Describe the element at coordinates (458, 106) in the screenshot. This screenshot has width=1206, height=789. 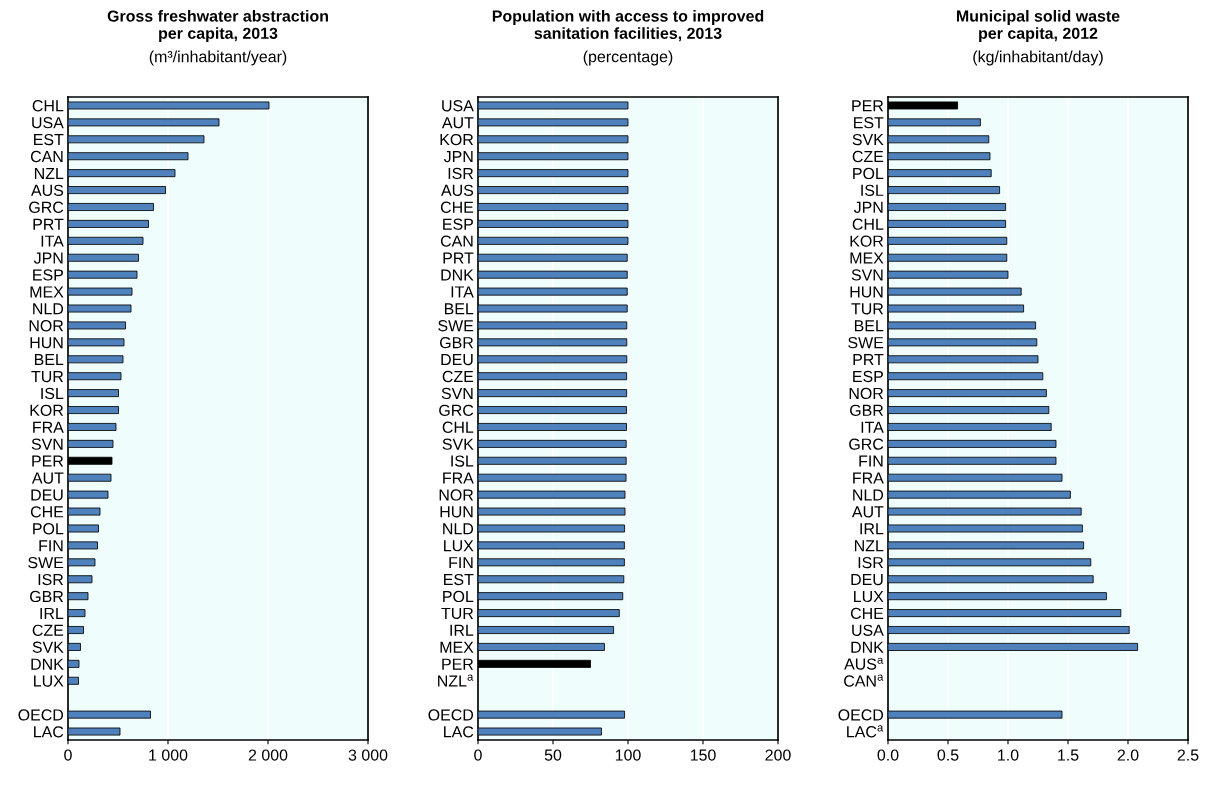
I see `y-tick-label: USA` at that location.